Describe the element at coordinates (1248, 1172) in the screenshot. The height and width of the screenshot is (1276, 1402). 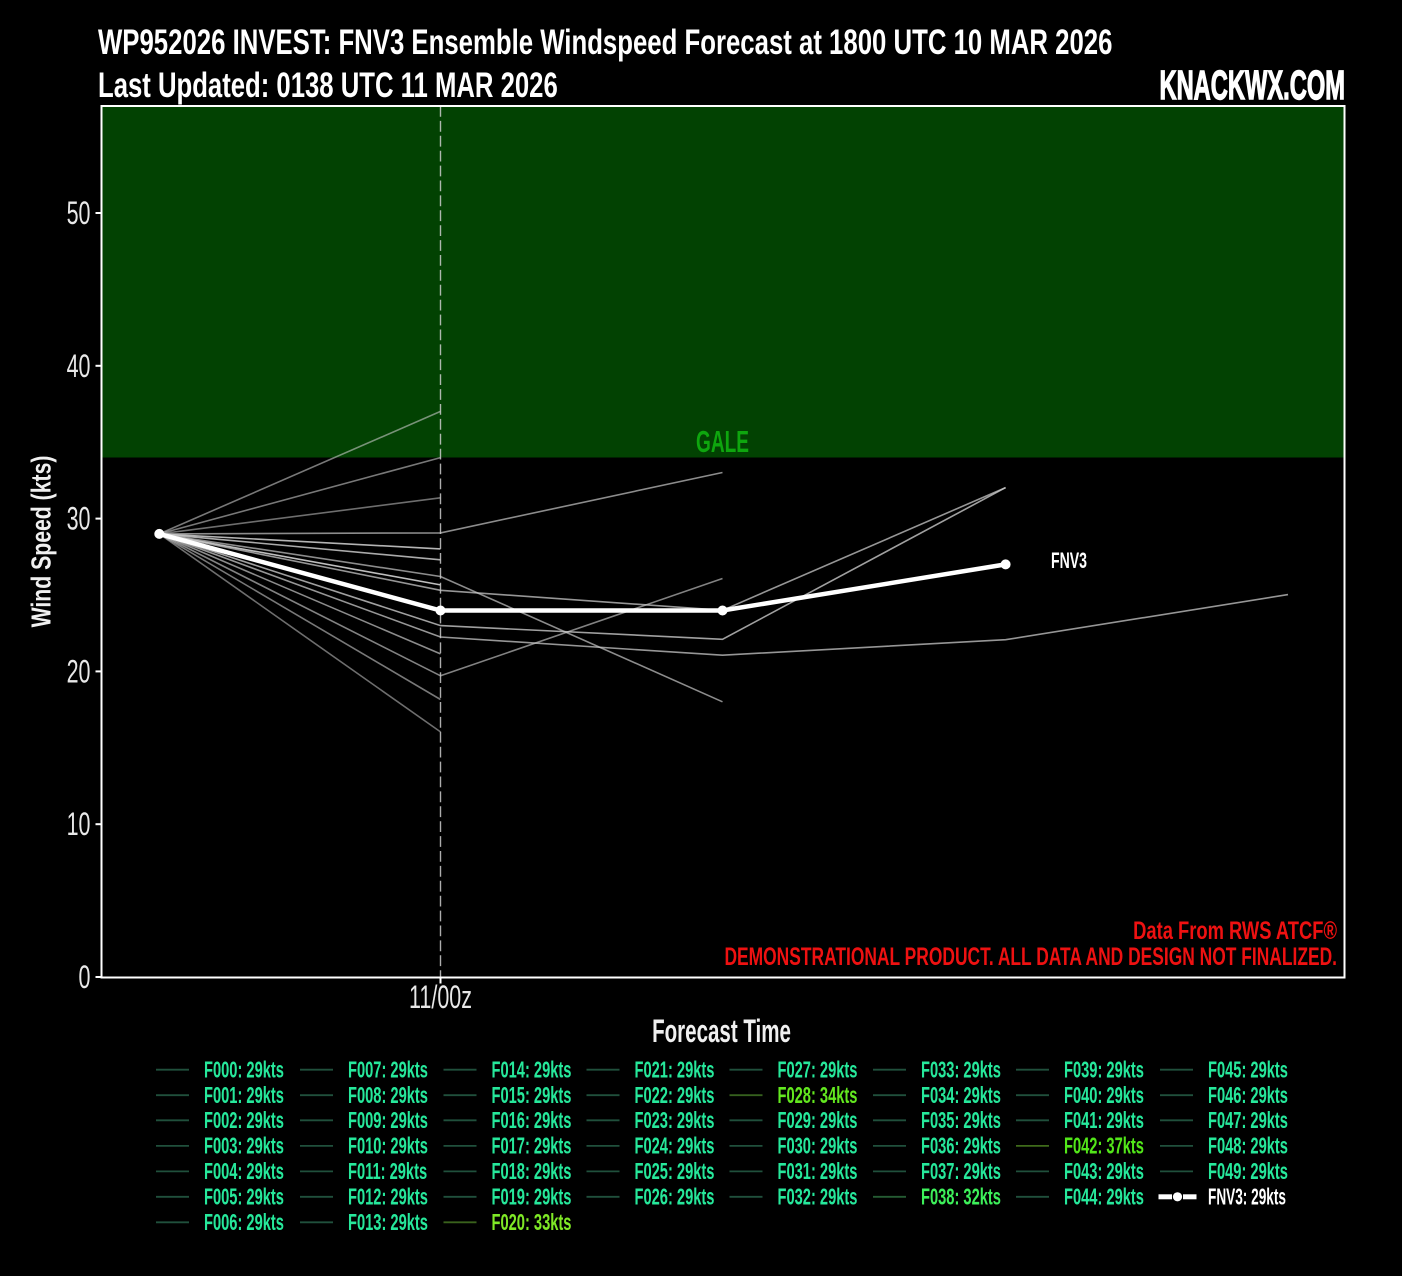
I see `svg-text: F049: 29kts` at that location.